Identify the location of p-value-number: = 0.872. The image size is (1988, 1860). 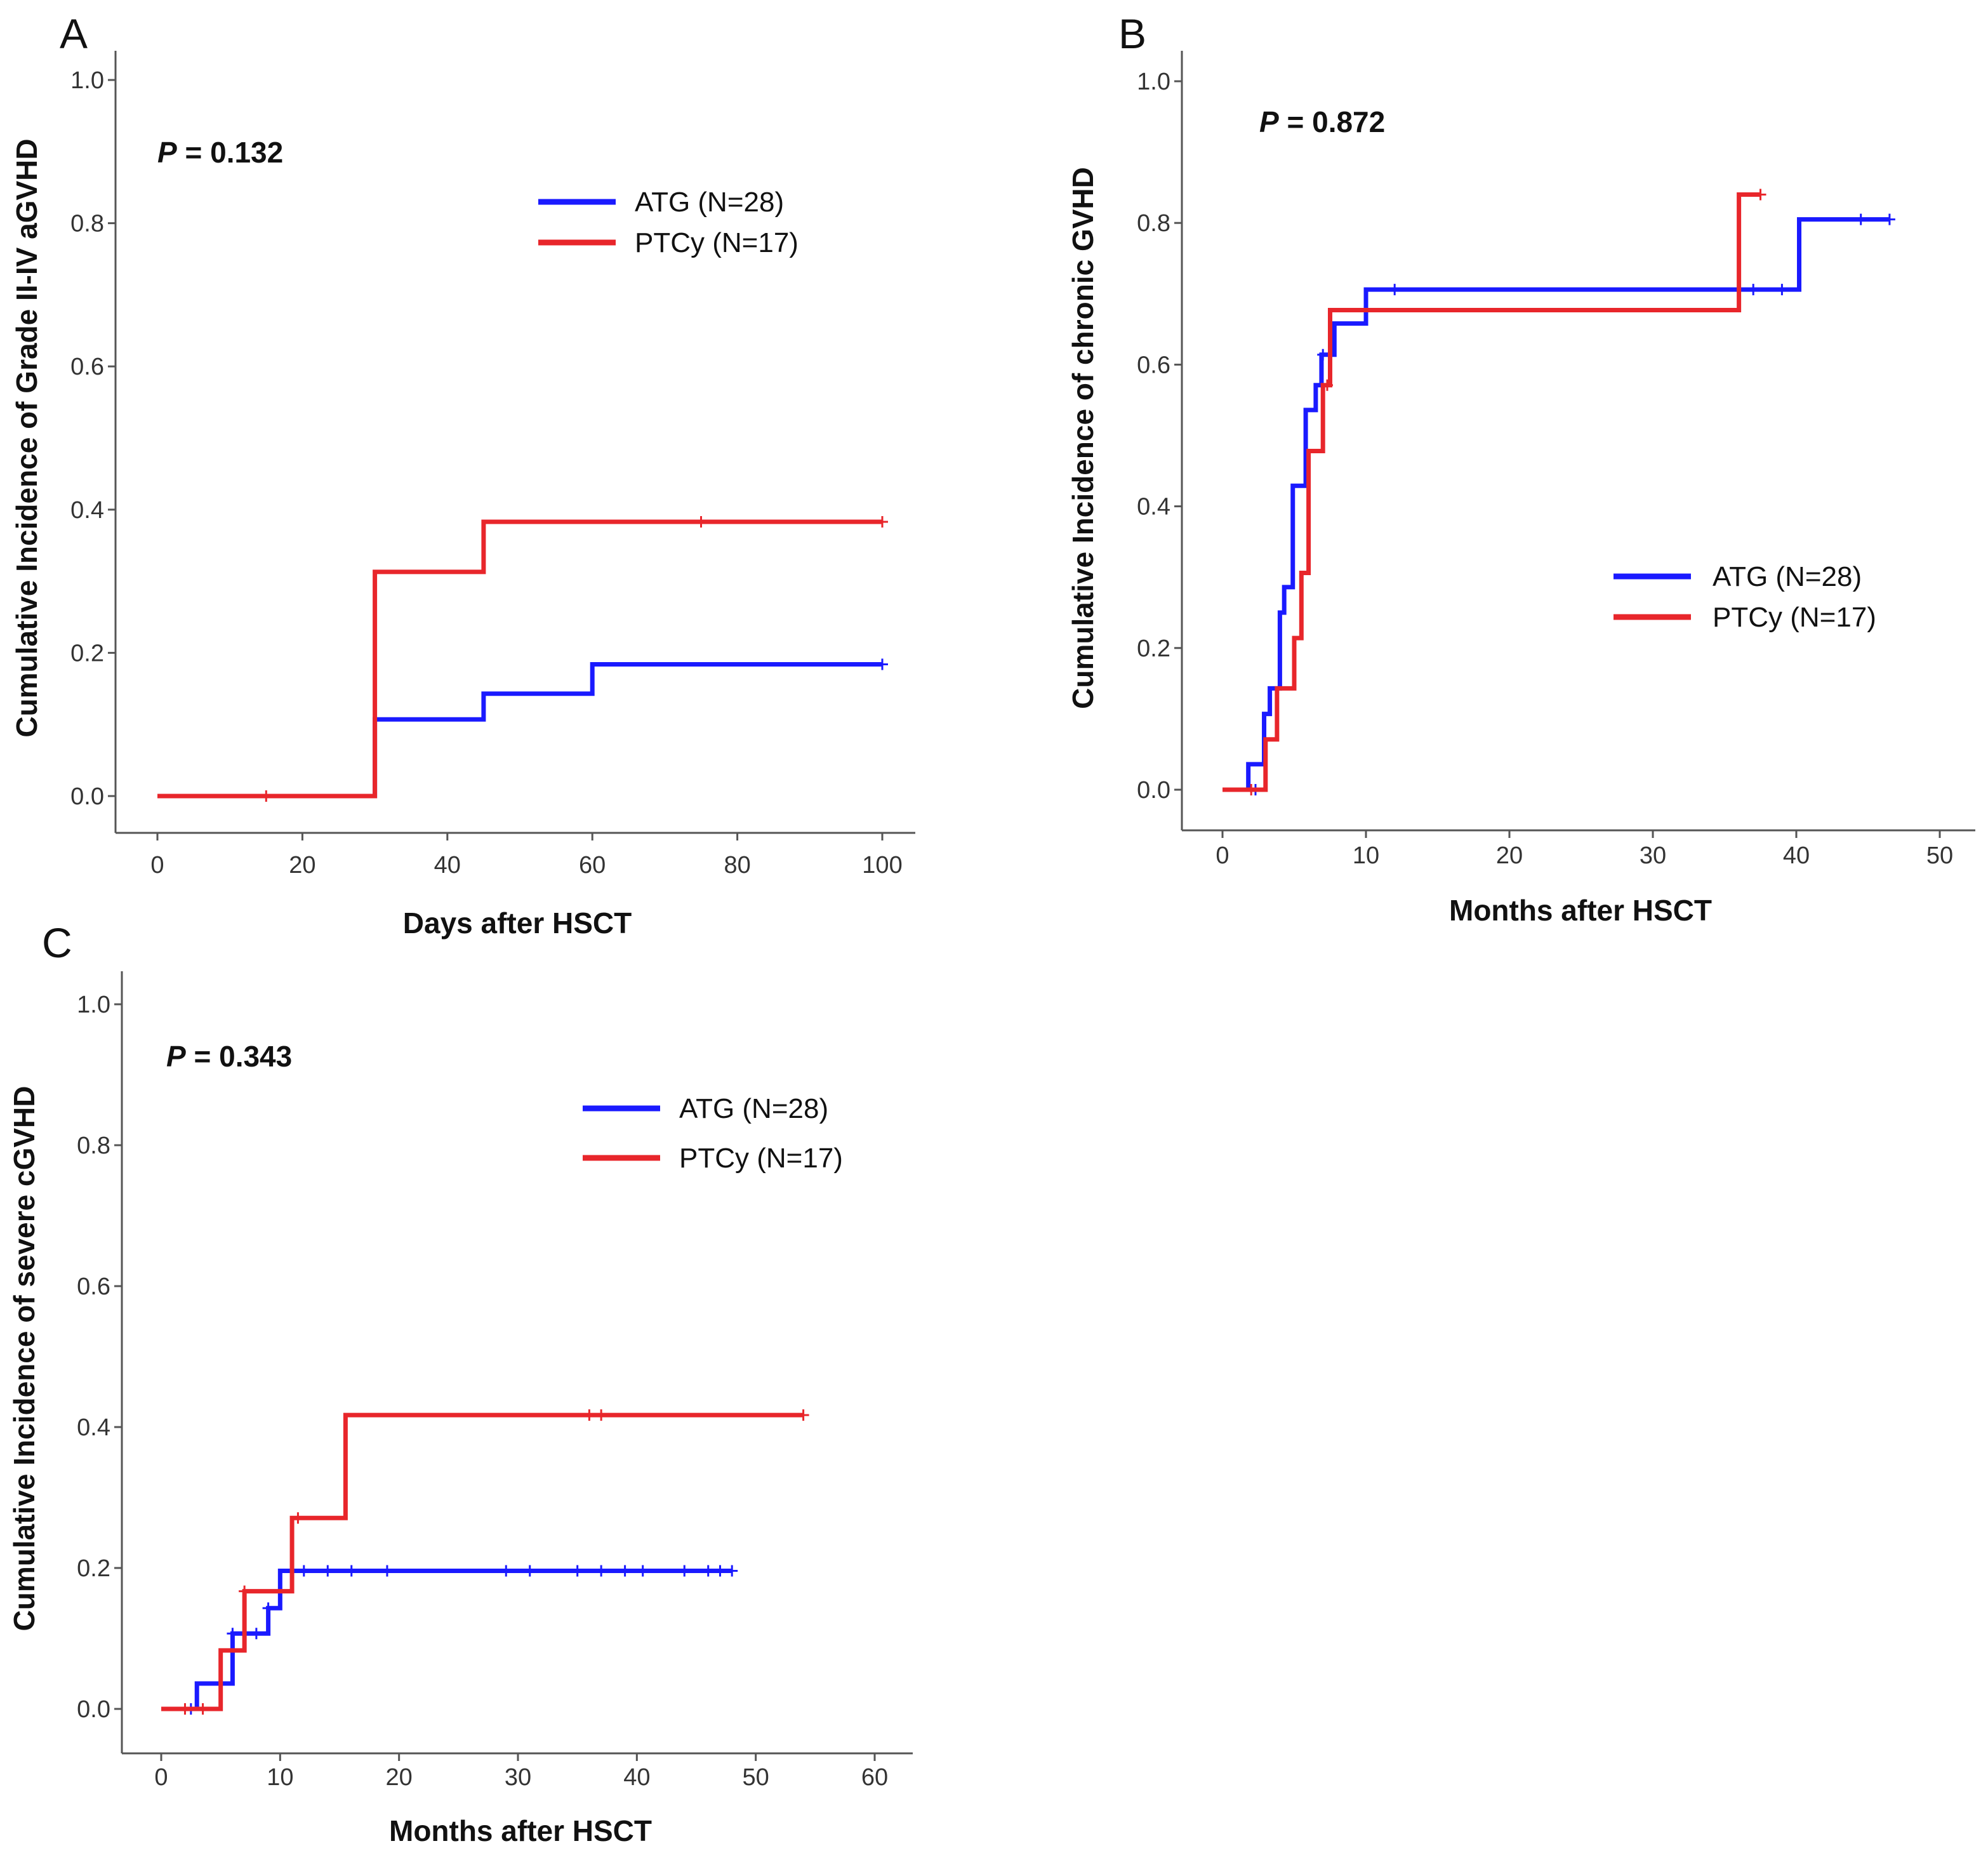
(1332, 121).